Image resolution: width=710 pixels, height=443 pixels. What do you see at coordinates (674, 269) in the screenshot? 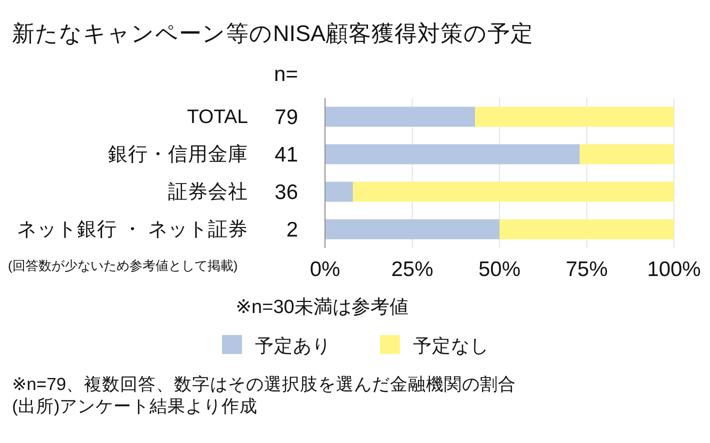
I see `tick: 100%` at bounding box center [674, 269].